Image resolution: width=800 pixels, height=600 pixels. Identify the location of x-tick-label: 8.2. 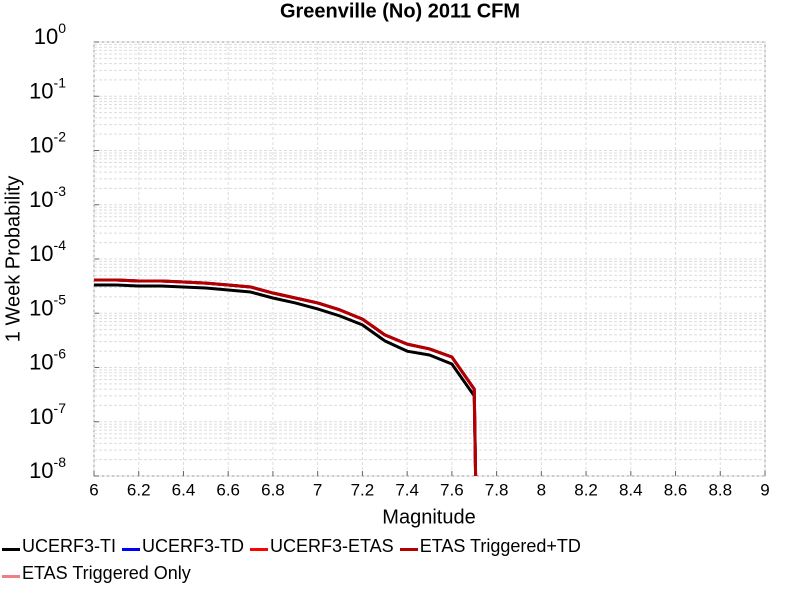
(586, 489).